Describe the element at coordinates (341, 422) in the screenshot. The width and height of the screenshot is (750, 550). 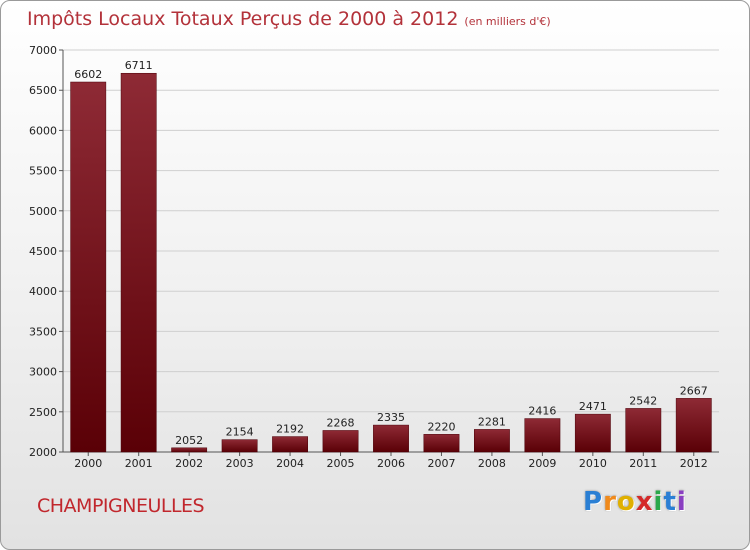
I see `value-label-2005: 2268` at that location.